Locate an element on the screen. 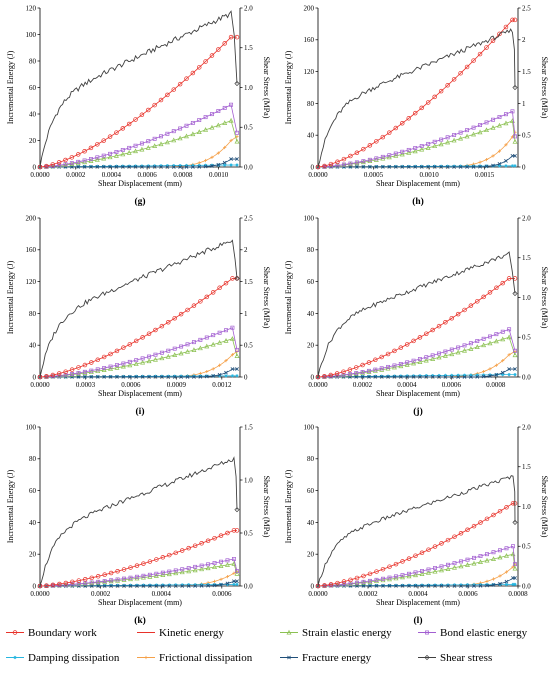  y-tick-label: 100 is located at coordinates (309, 427).